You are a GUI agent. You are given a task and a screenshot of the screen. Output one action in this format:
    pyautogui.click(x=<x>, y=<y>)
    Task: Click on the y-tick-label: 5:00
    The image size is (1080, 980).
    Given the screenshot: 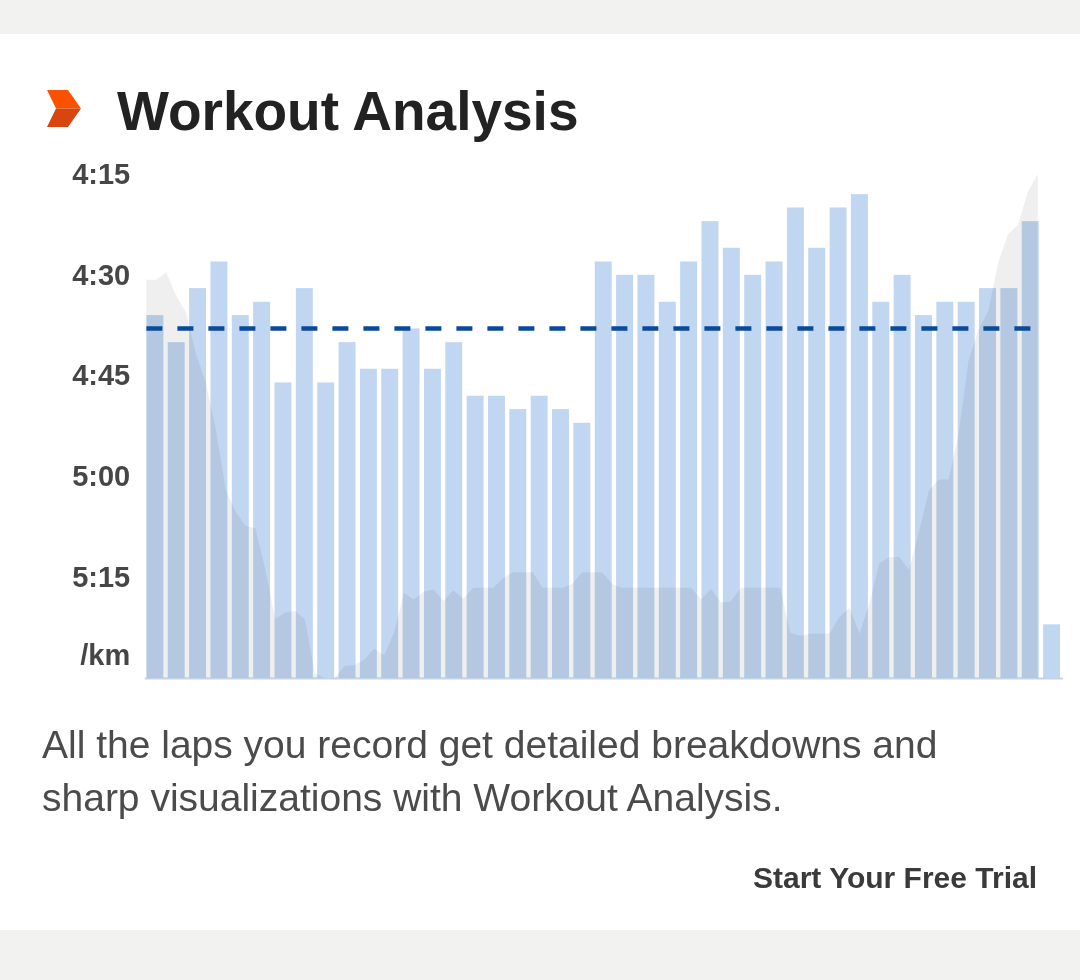 What is the action you would take?
    pyautogui.click(x=101, y=476)
    